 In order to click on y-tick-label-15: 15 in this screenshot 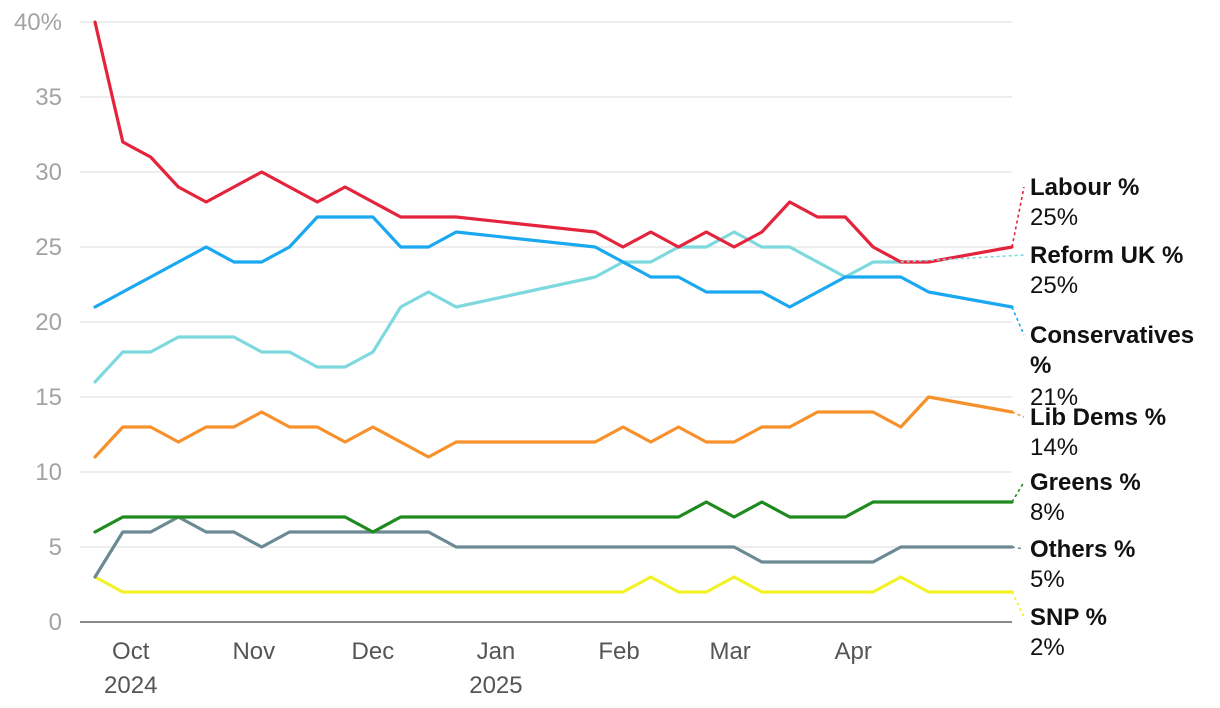, I will do `click(48, 397)`.